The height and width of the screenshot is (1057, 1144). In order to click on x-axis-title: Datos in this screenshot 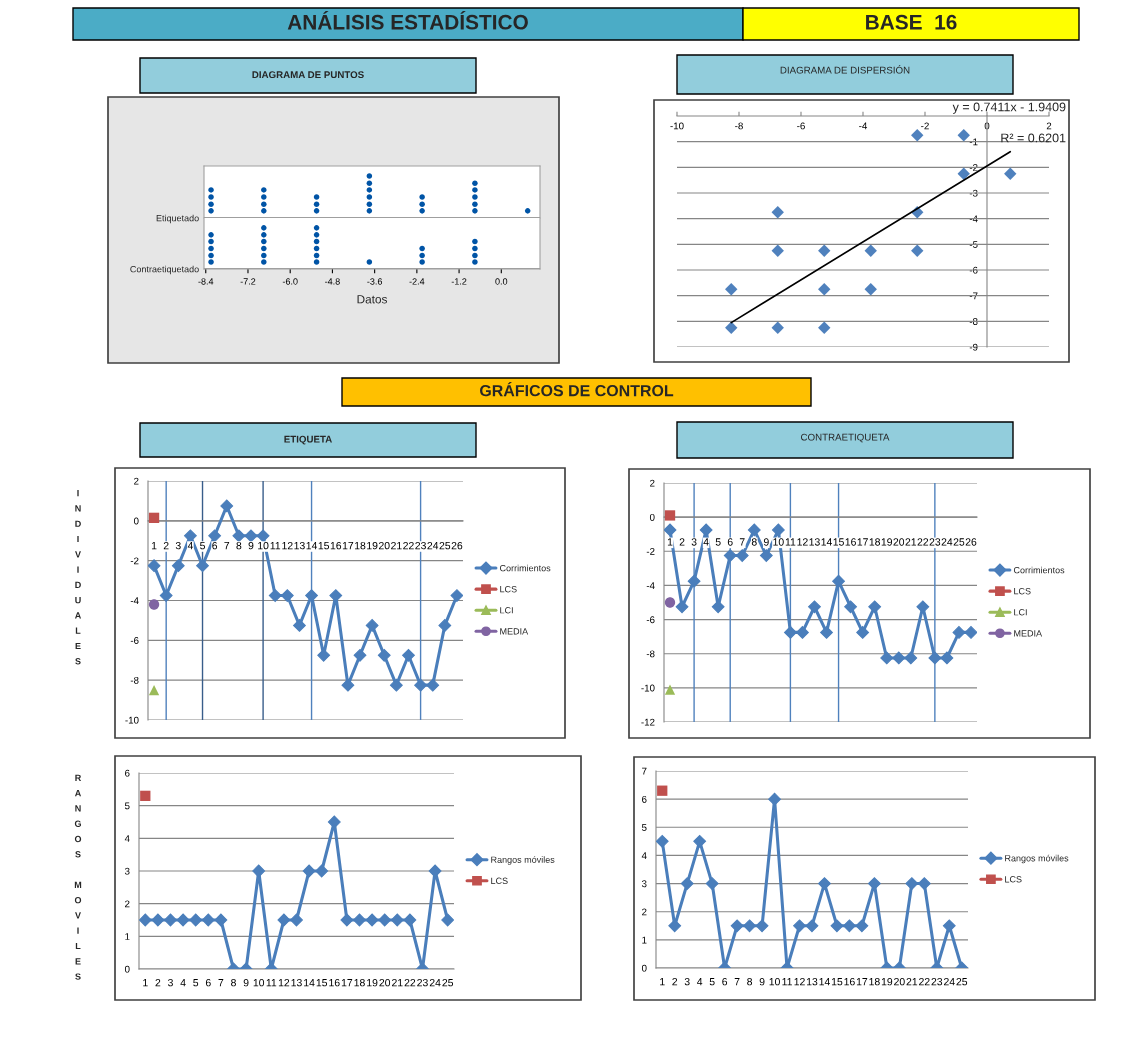, I will do `click(372, 299)`.